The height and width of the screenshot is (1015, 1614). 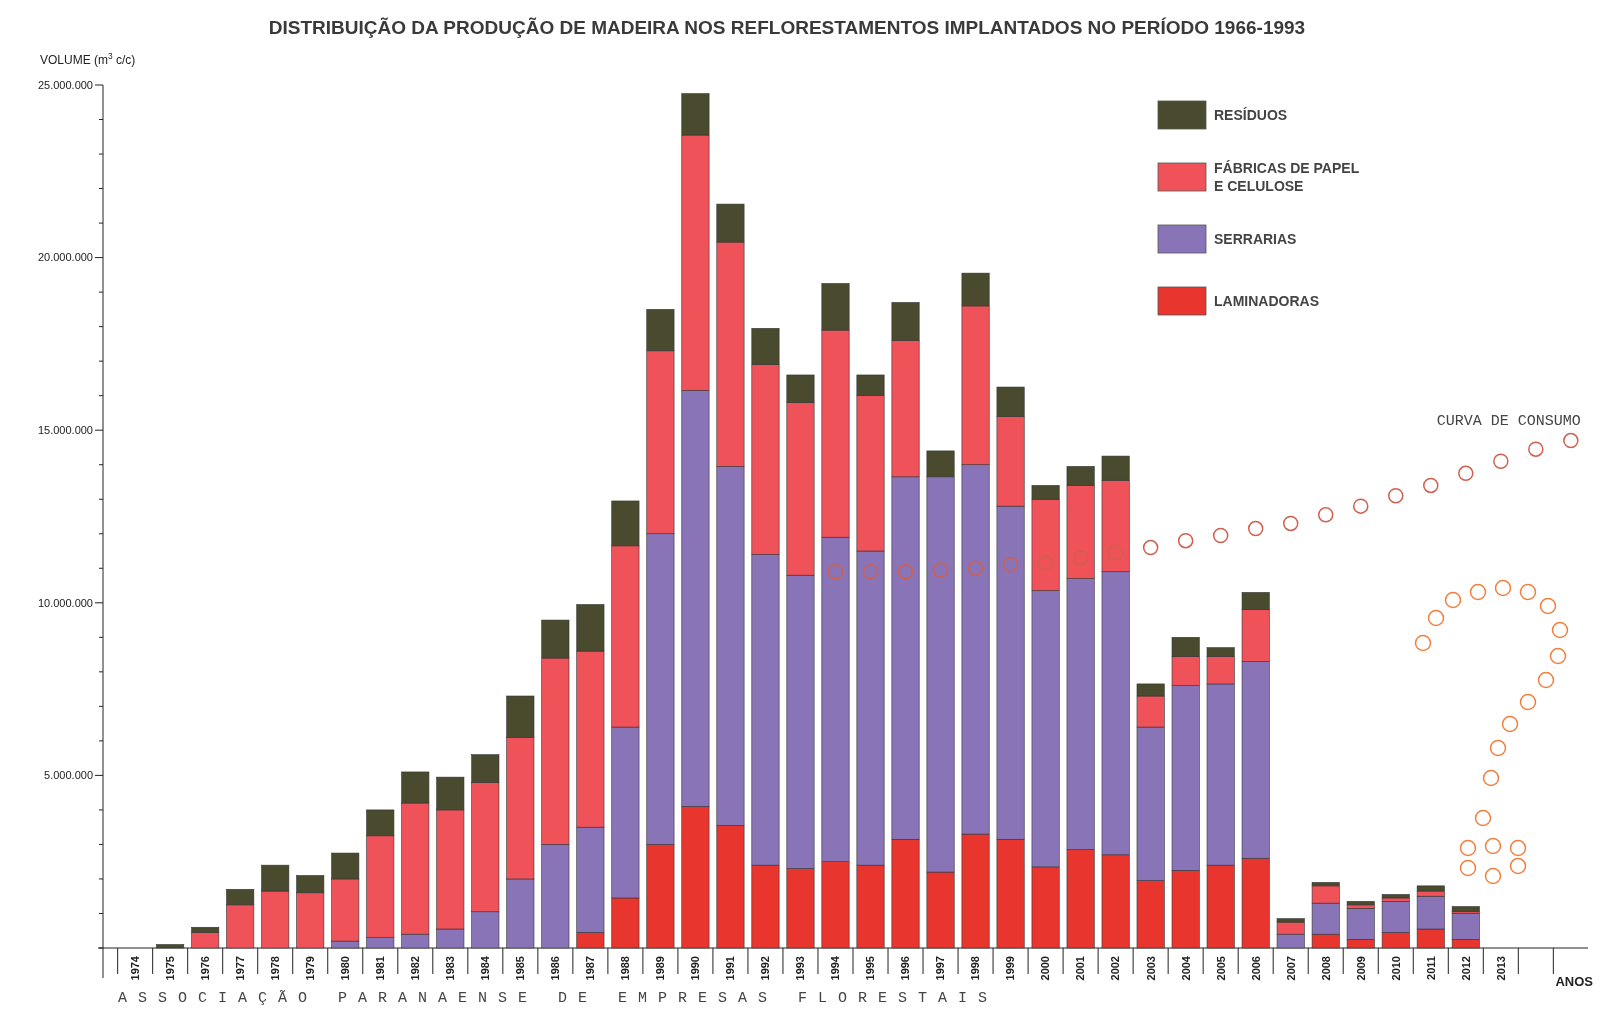 What do you see at coordinates (520, 968) in the screenshot?
I see `x-tick-label: 1985` at bounding box center [520, 968].